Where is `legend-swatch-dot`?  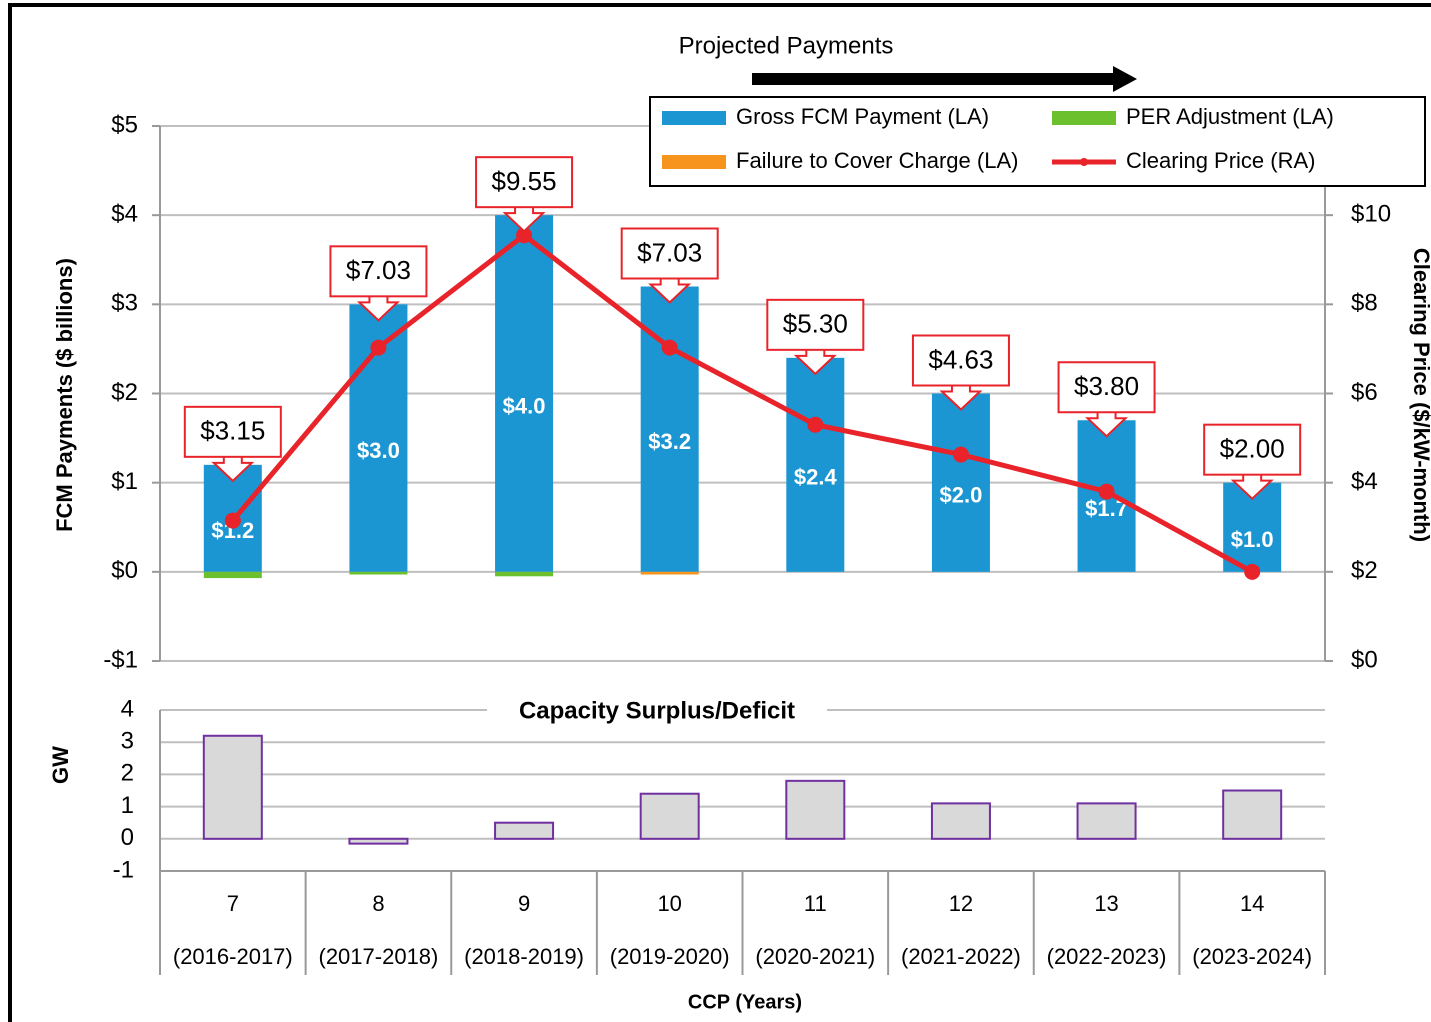 legend-swatch-dot is located at coordinates (1084, 162).